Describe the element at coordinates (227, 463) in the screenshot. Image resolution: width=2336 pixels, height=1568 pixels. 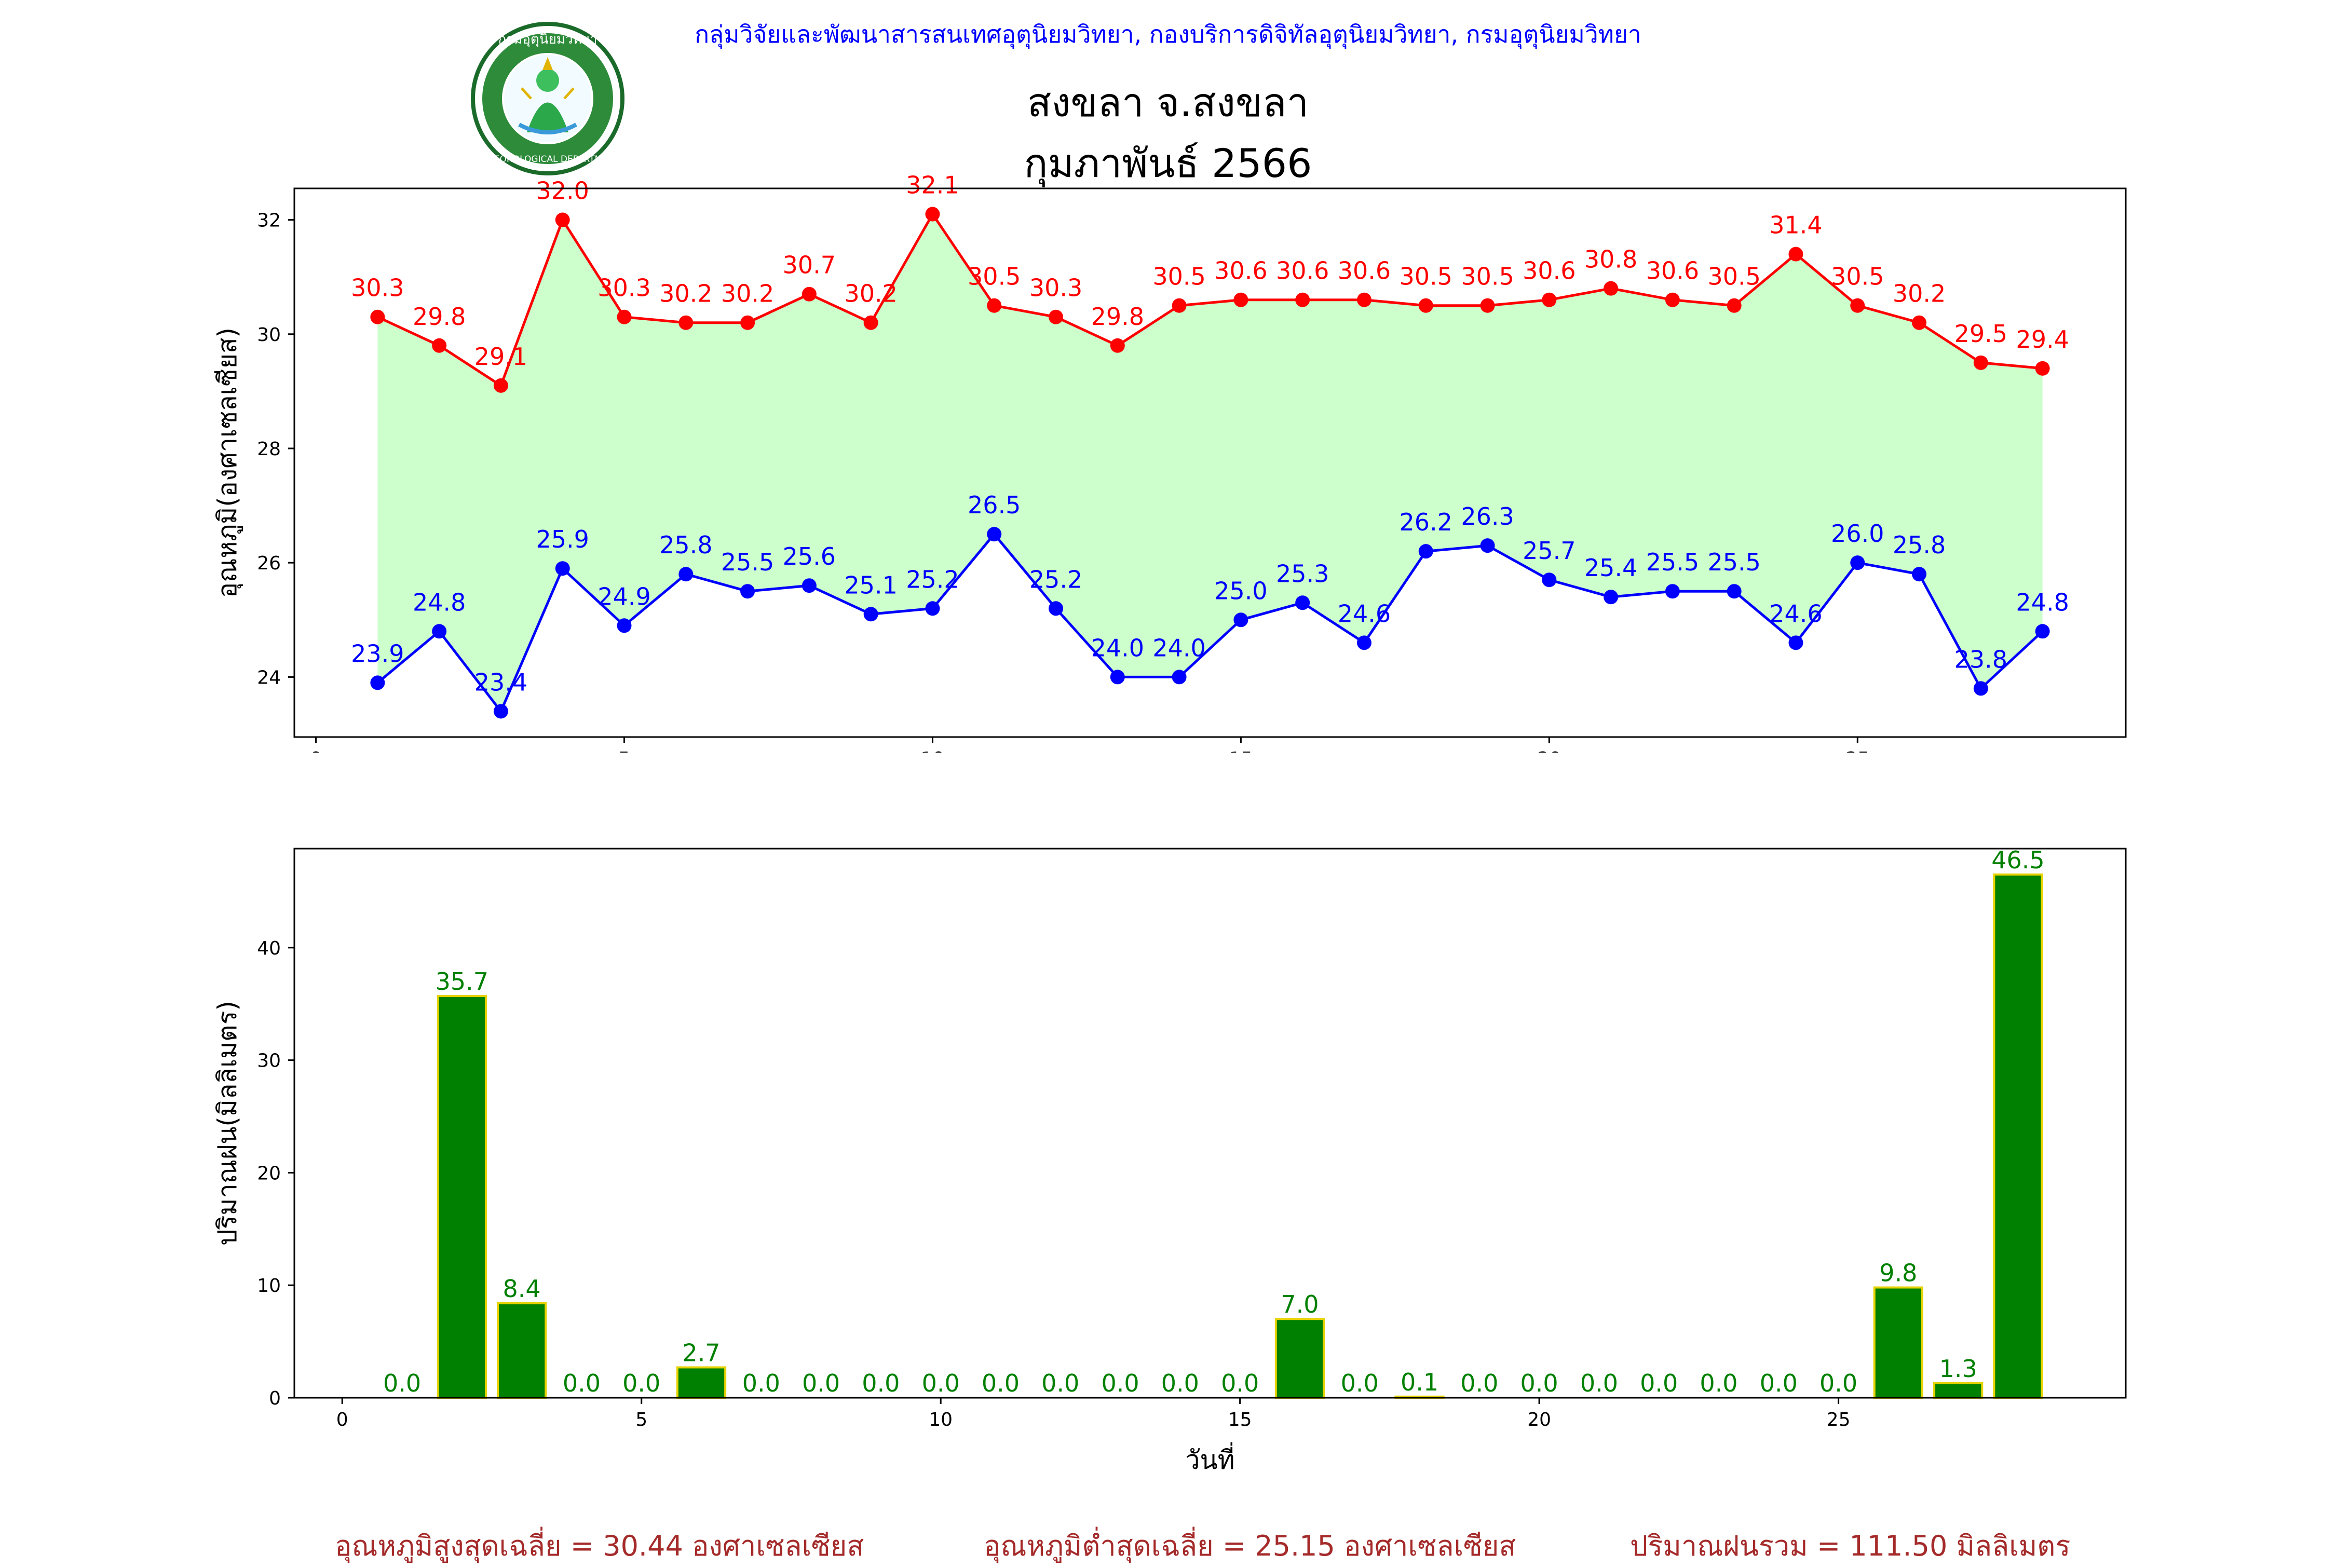
I see `temperature-y-axis-label: อุณหภูมิ(องศาเซลเซียส)` at that location.